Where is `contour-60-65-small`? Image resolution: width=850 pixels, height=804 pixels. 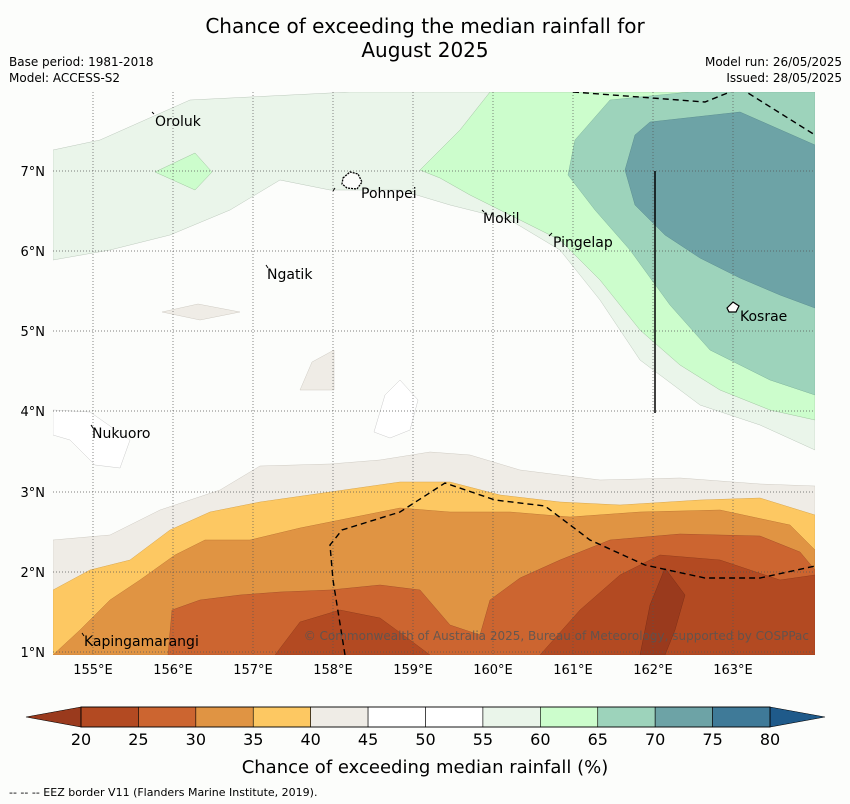 contour-60-65-small is located at coordinates (183, 171).